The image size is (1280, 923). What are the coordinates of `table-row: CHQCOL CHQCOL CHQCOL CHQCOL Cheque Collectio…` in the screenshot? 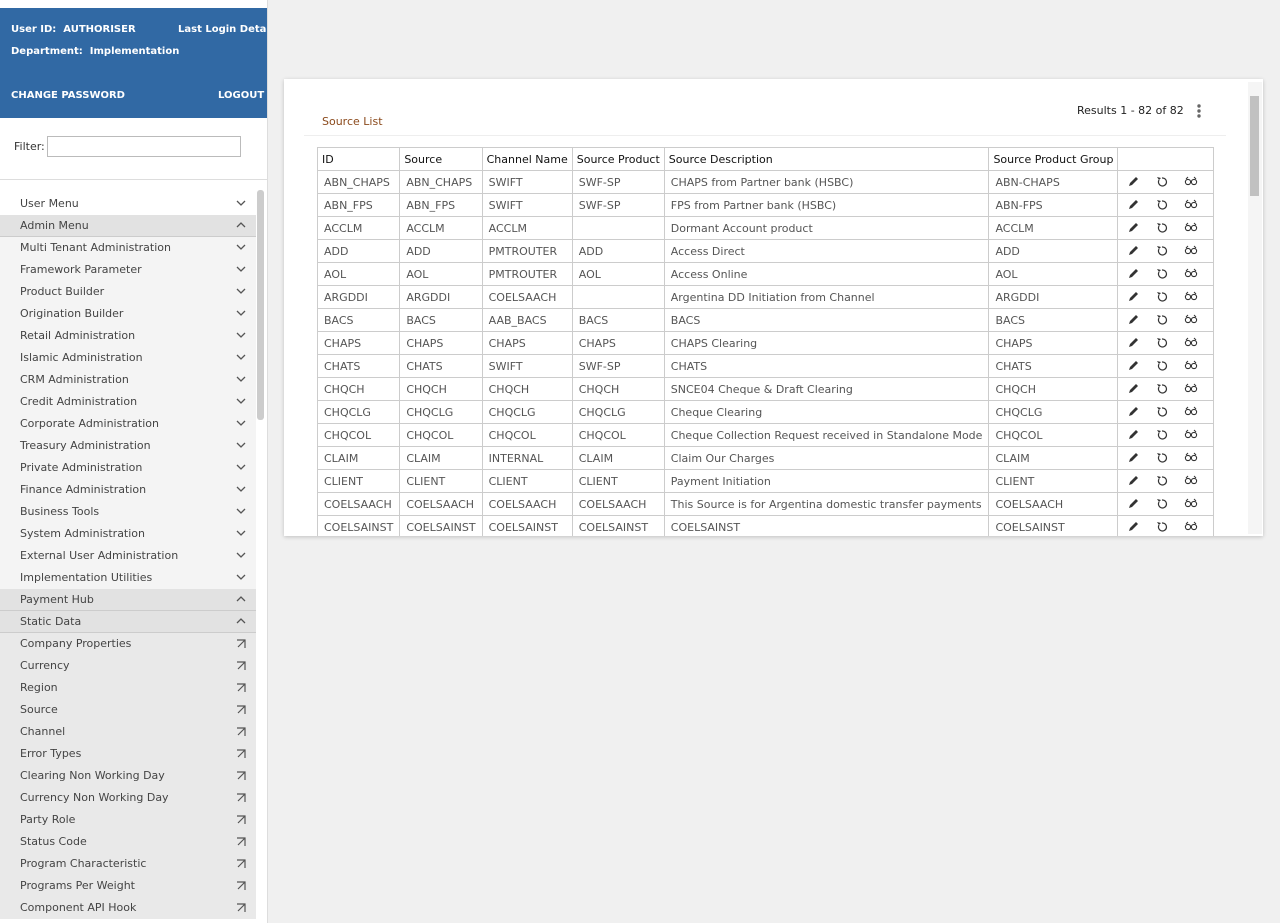 It's located at (765, 435).